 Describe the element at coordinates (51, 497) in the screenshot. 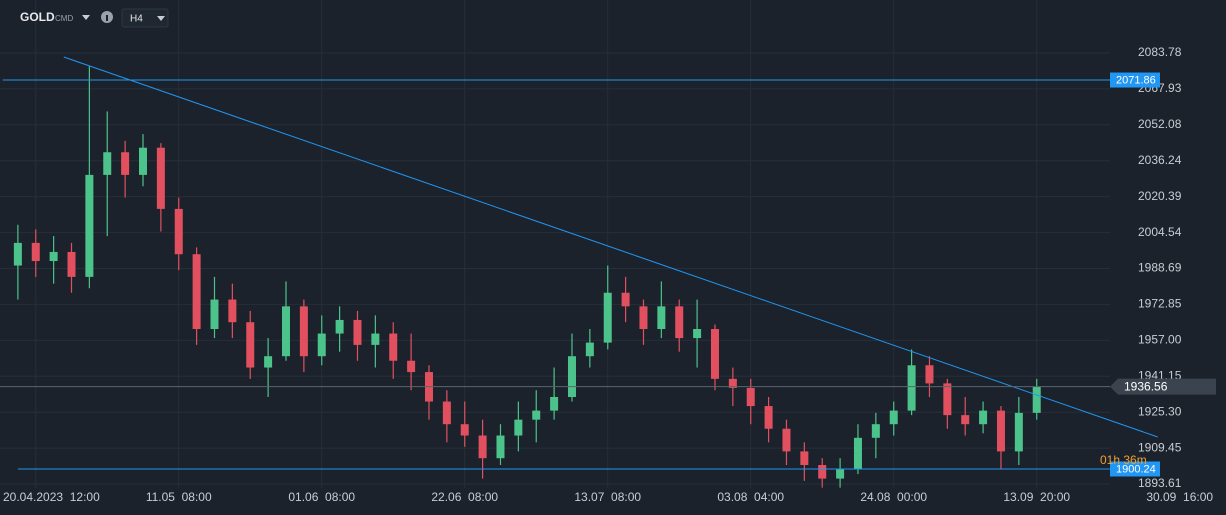

I see `x-tick-label: 20.04.2023 12:00` at that location.